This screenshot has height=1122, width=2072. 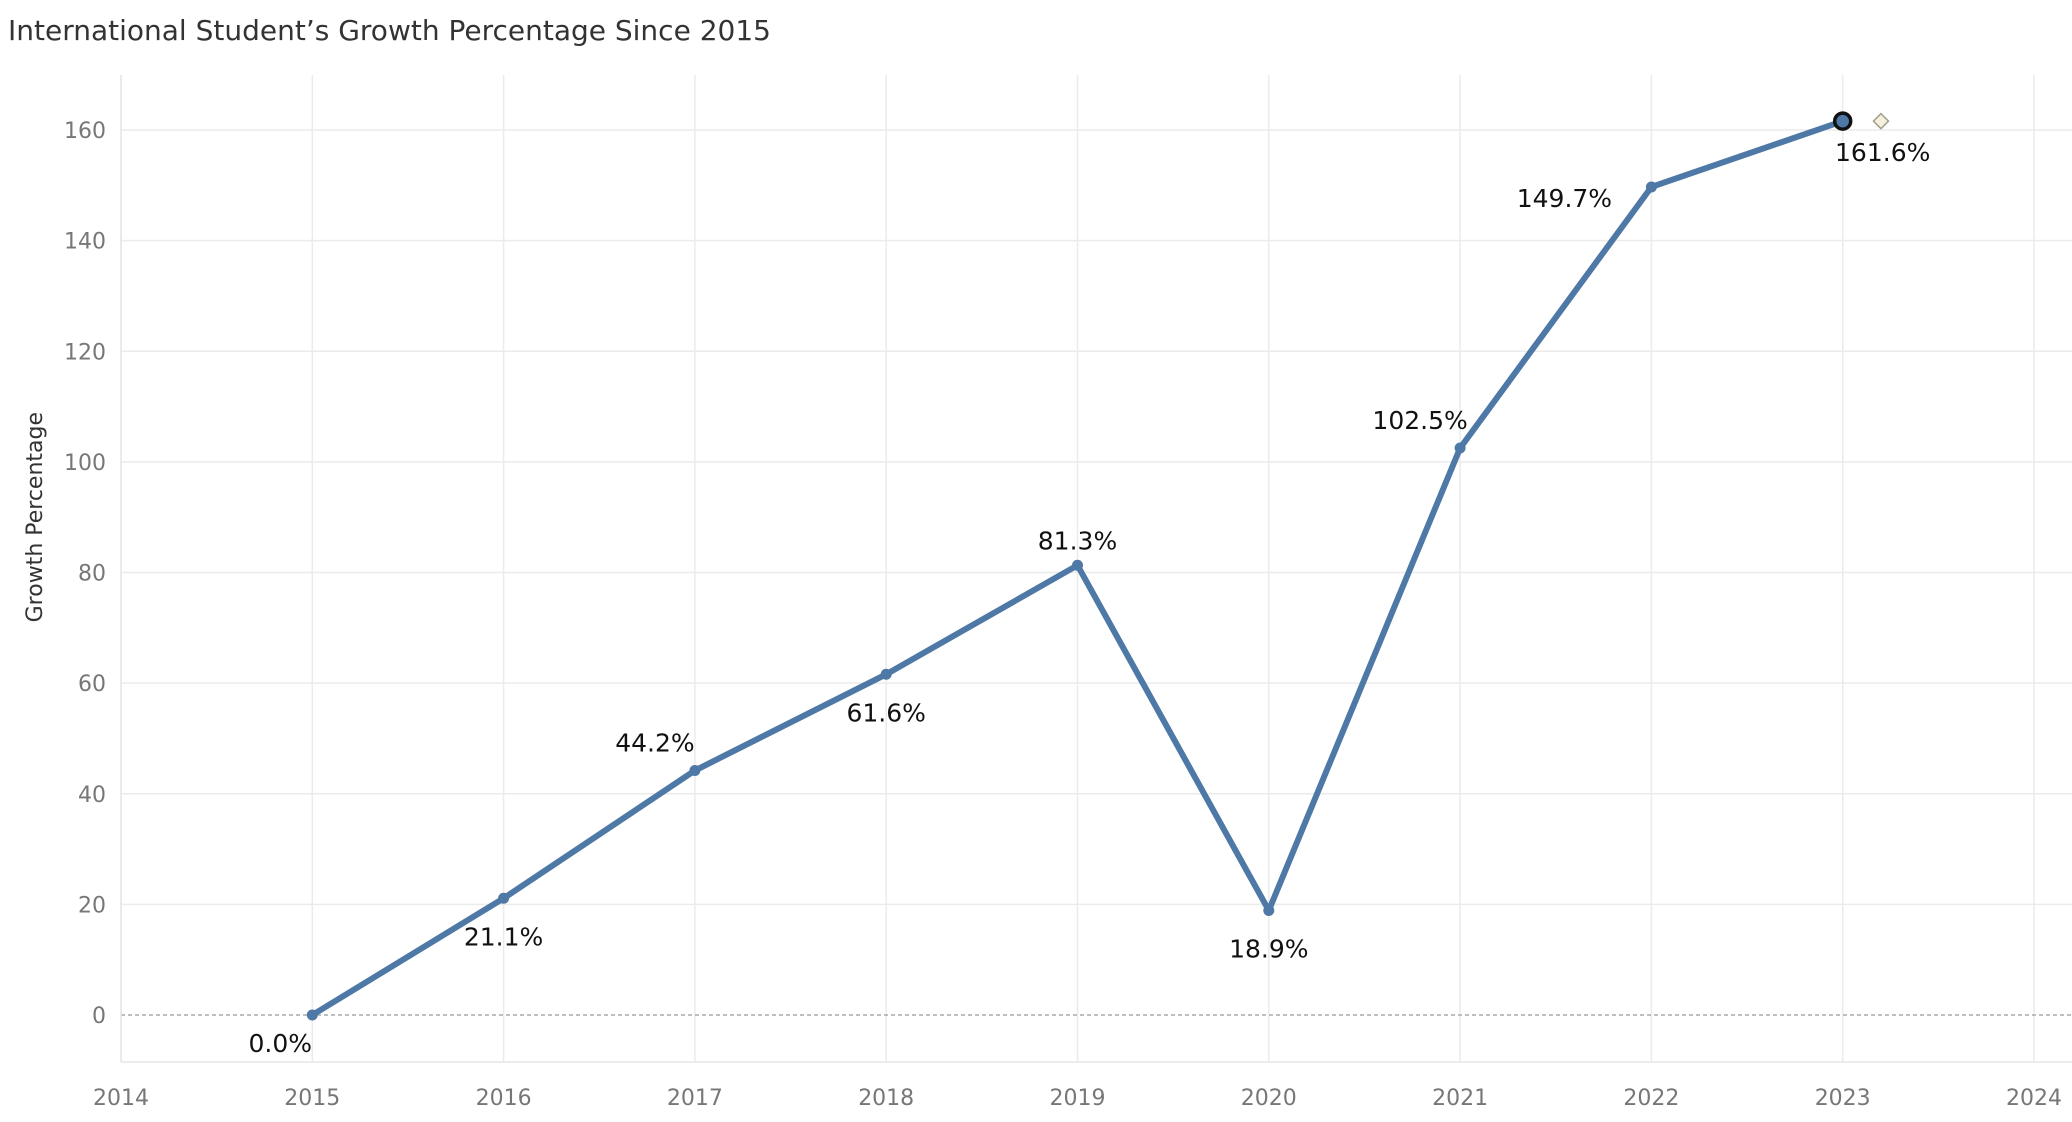 What do you see at coordinates (85, 463) in the screenshot?
I see `y-tick-label: 100` at bounding box center [85, 463].